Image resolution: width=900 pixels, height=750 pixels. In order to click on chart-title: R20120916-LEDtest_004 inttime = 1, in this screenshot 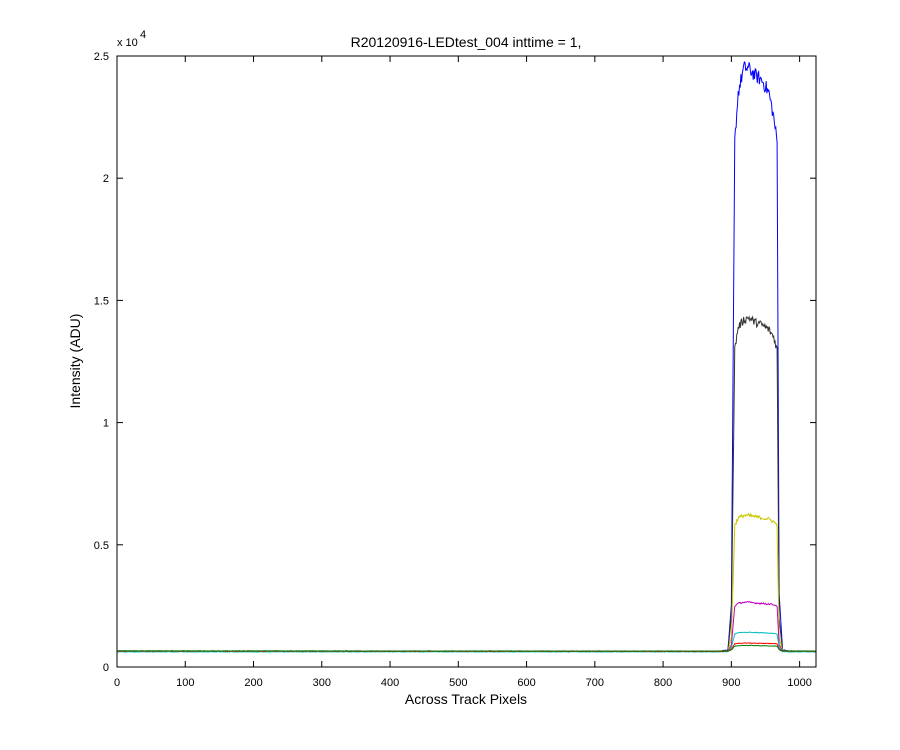, I will do `click(466, 42)`.